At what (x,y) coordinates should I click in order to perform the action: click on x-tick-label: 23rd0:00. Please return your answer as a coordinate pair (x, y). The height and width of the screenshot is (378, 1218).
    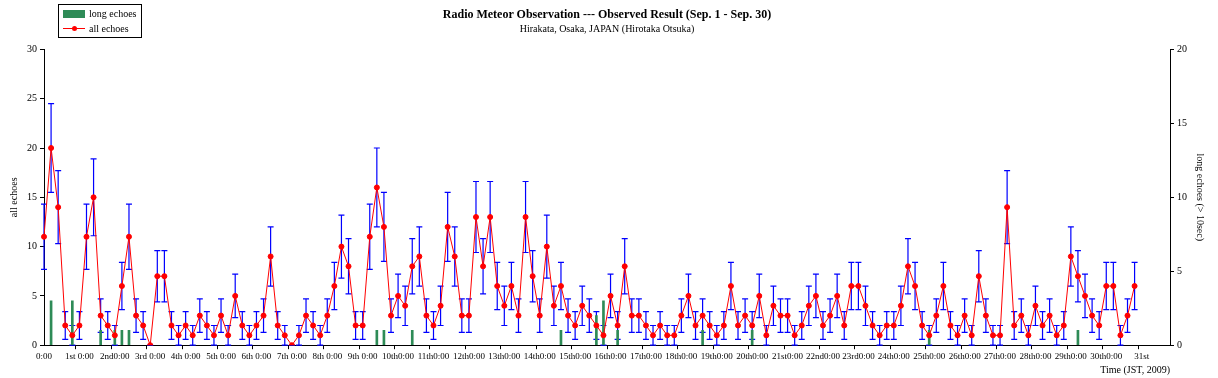
    Looking at the image, I should click on (859, 355).